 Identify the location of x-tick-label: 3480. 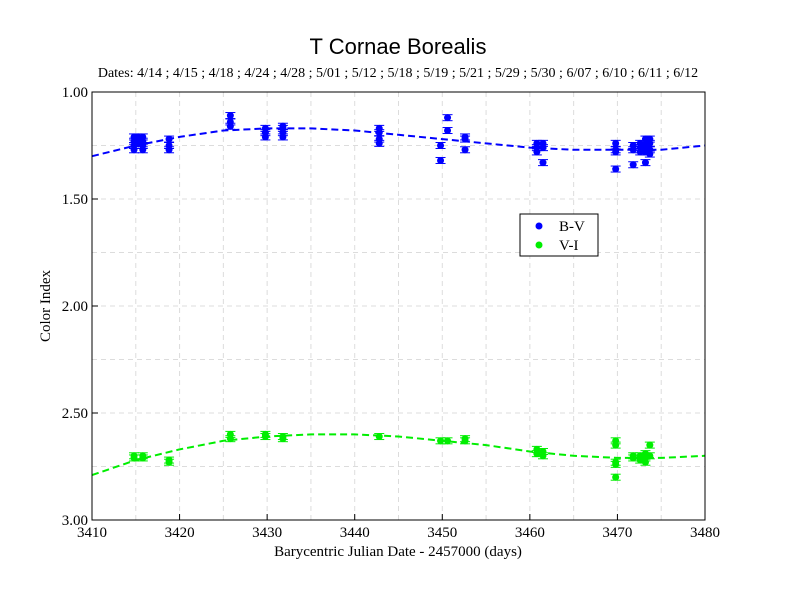
(705, 533).